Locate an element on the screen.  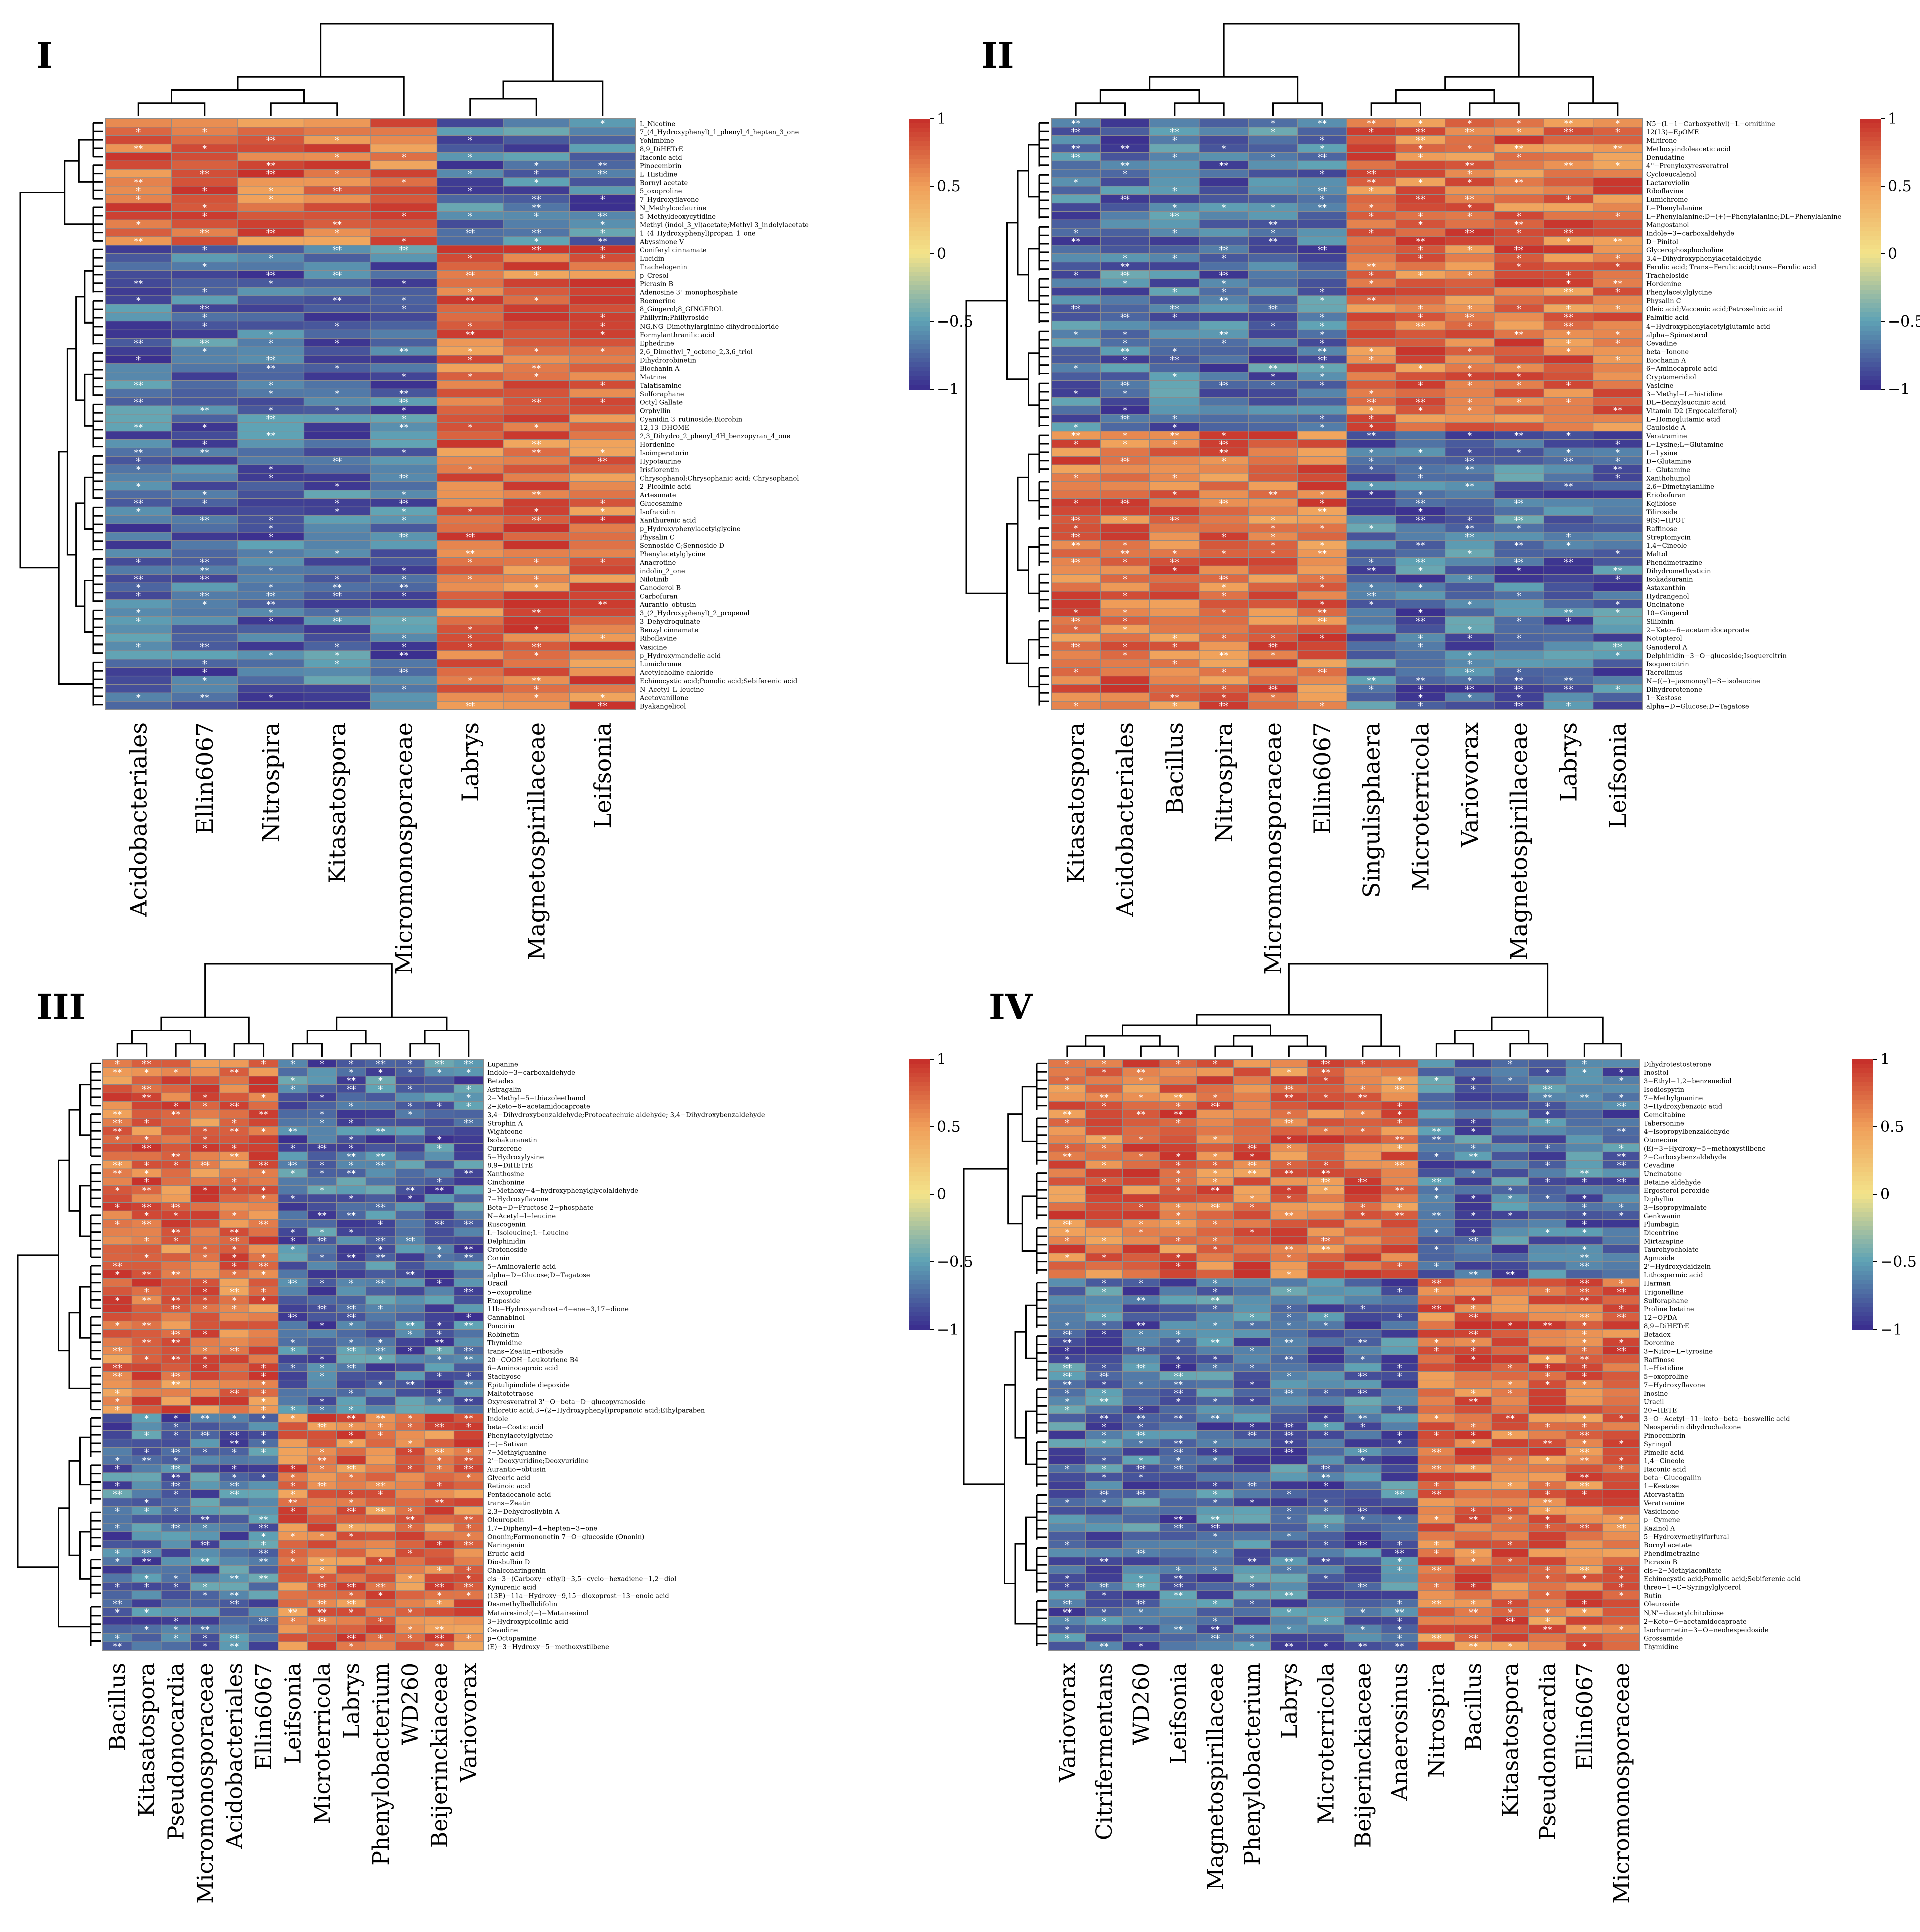
column-label: Microterricola is located at coordinates (1421, 807).